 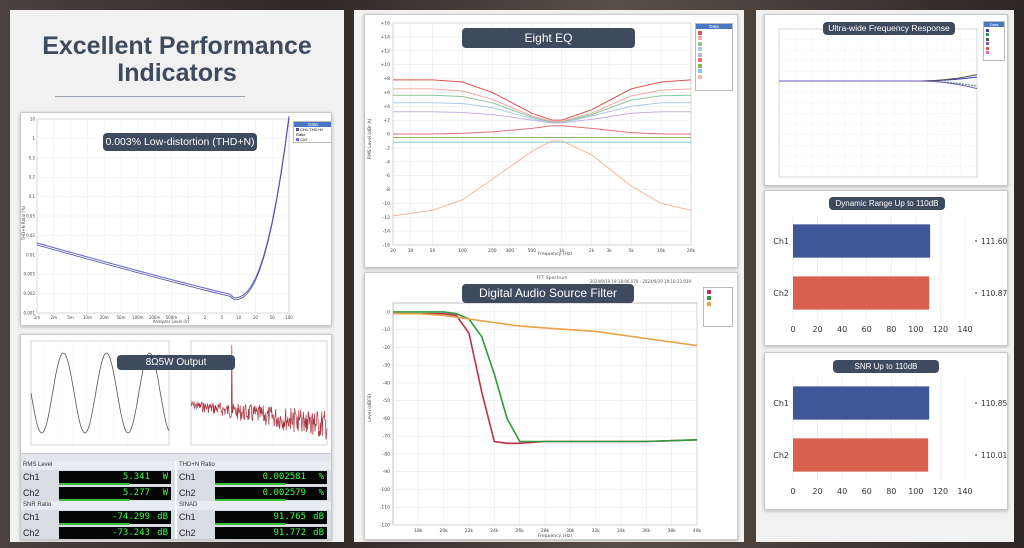 What do you see at coordinates (386, 93) in the screenshot?
I see `eq-y-tick-label: +6` at bounding box center [386, 93].